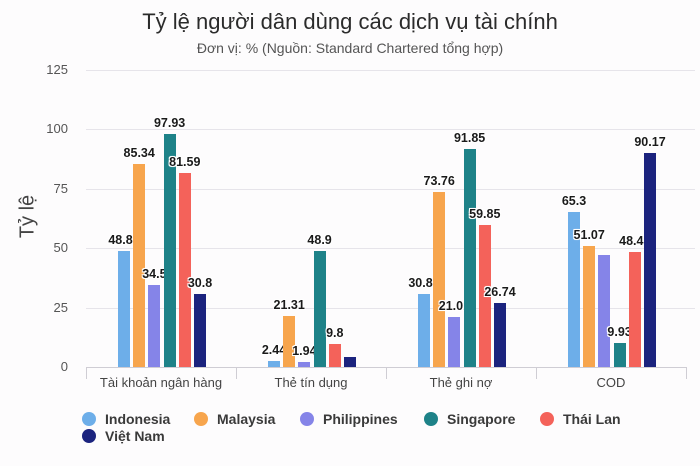 This screenshot has width=700, height=466. What do you see at coordinates (619, 332) in the screenshot?
I see `data-label: 9.93` at bounding box center [619, 332].